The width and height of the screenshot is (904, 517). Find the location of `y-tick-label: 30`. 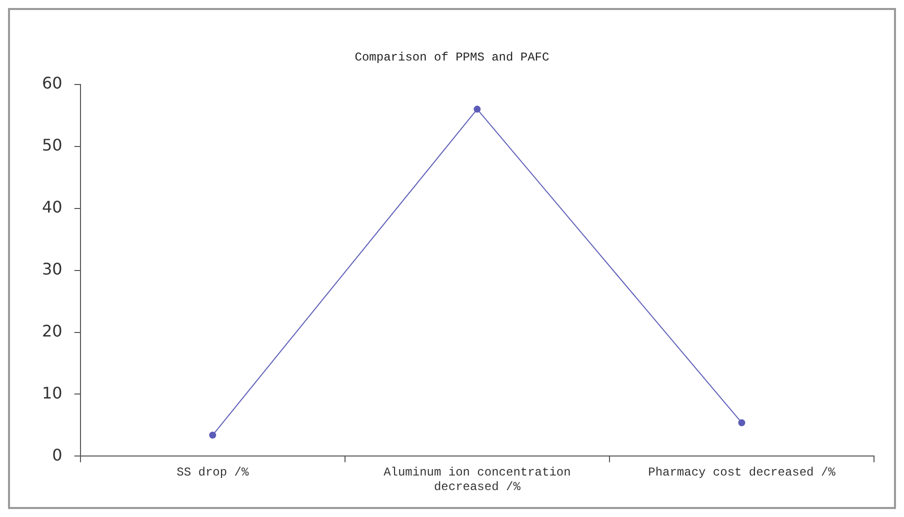

y-tick-label: 30 is located at coordinates (52, 268).